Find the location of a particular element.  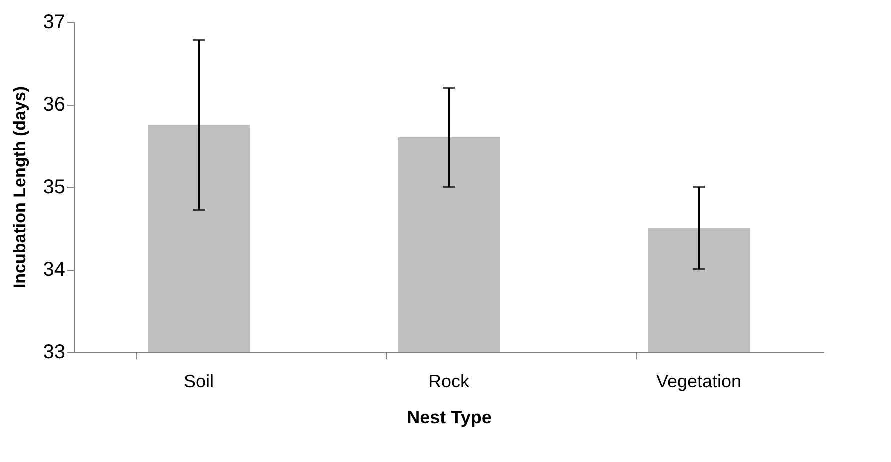

x-tick-label: Vegetation is located at coordinates (699, 382).